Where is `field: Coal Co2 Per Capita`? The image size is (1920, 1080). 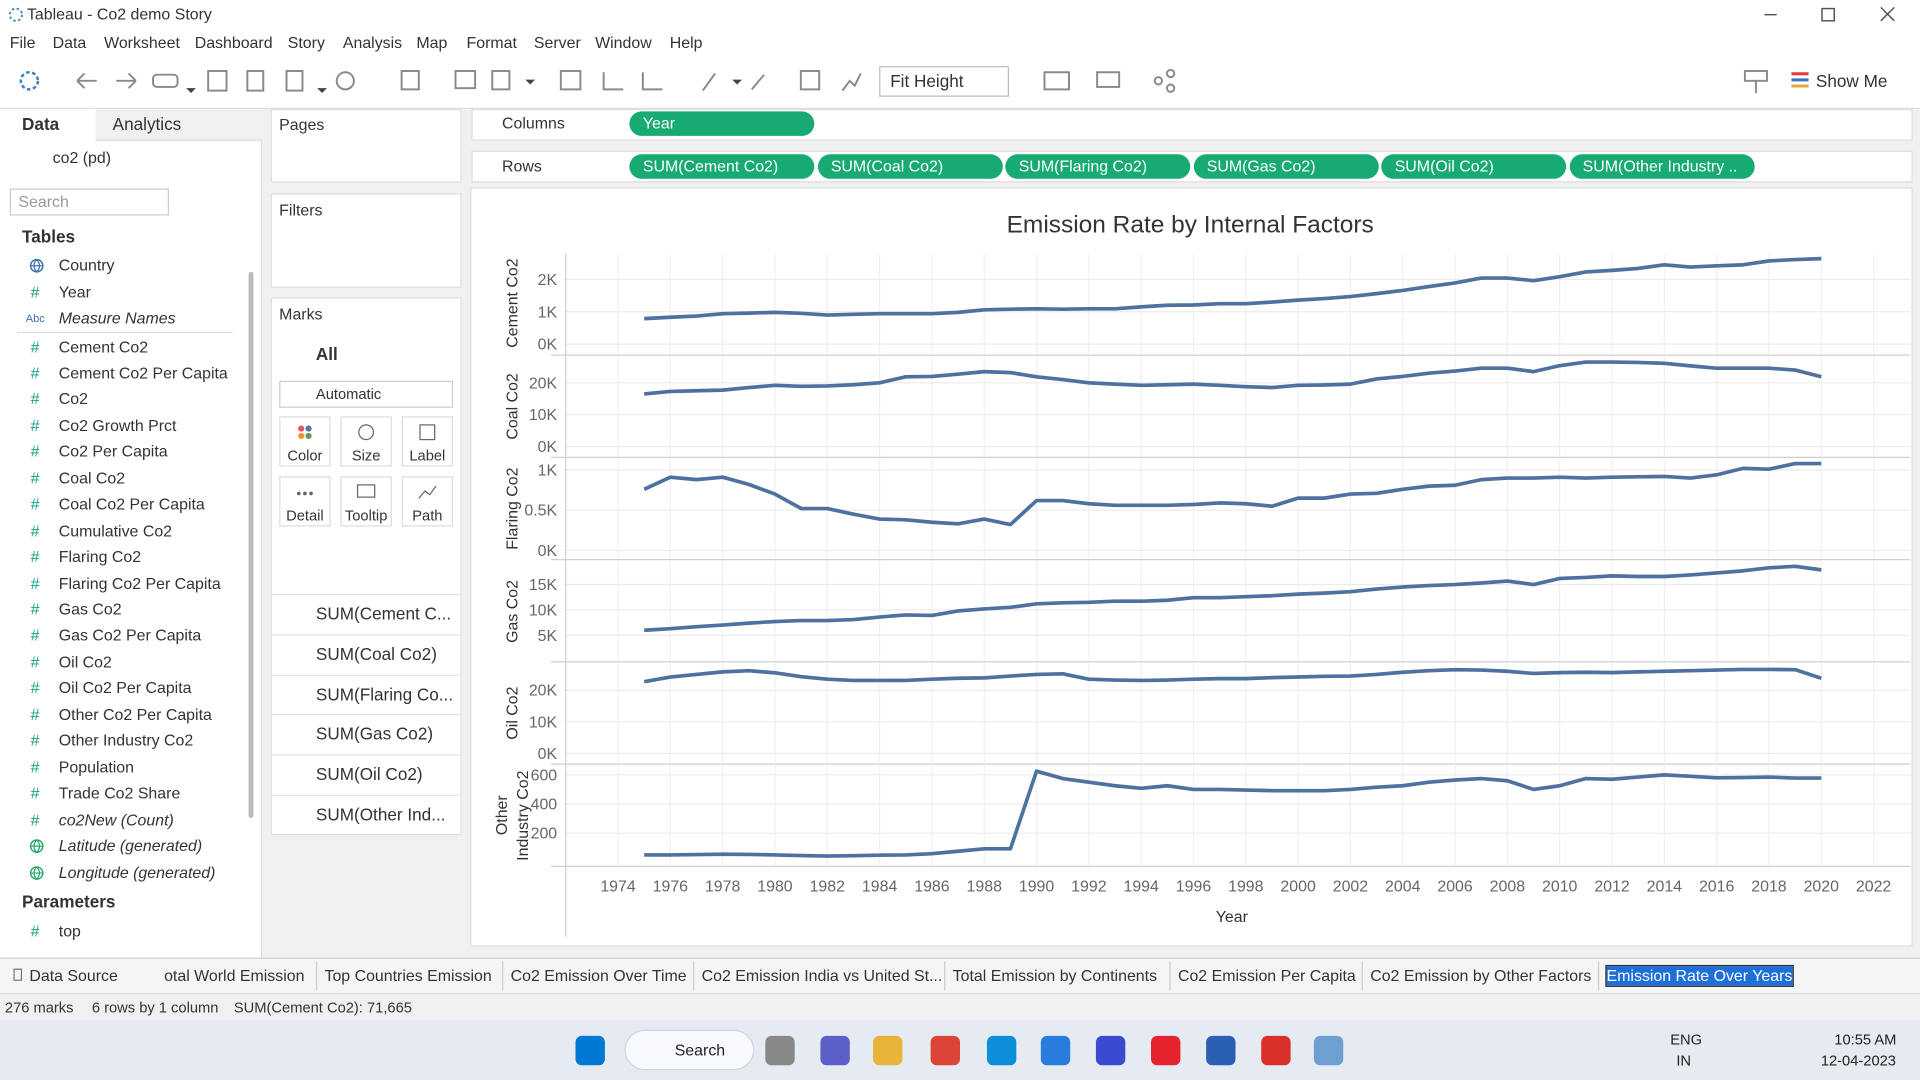 field: Coal Co2 Per Capita is located at coordinates (131, 504).